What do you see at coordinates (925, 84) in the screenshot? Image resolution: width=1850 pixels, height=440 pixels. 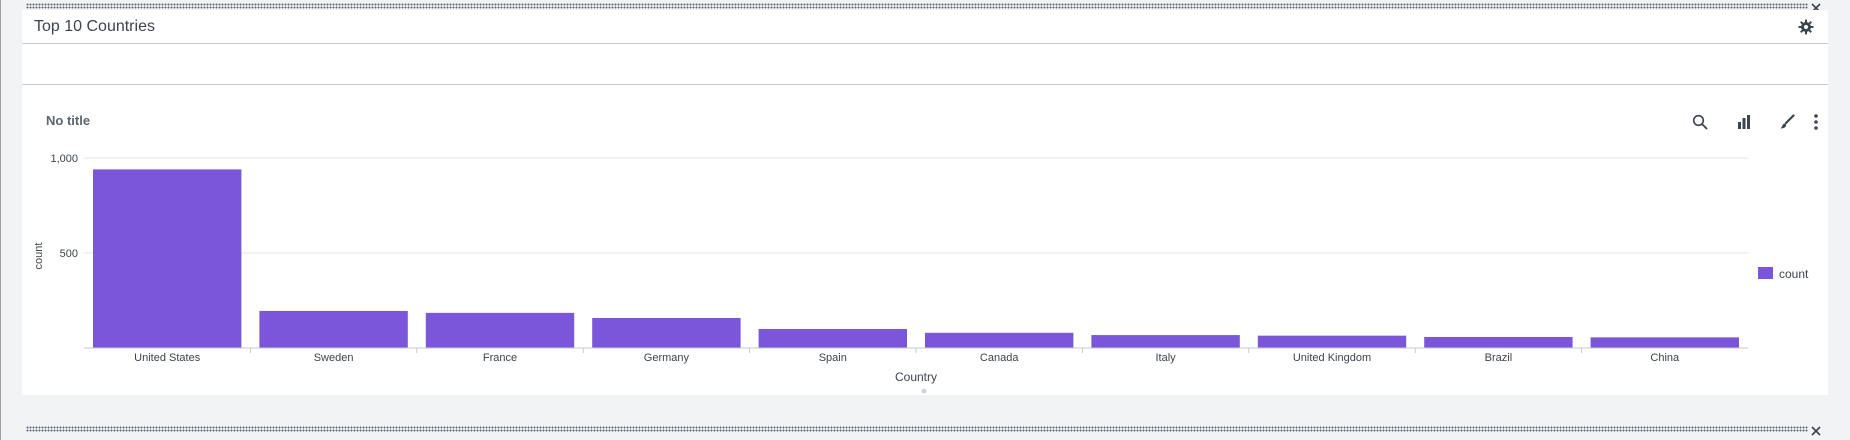 I see `panel-section-divider` at bounding box center [925, 84].